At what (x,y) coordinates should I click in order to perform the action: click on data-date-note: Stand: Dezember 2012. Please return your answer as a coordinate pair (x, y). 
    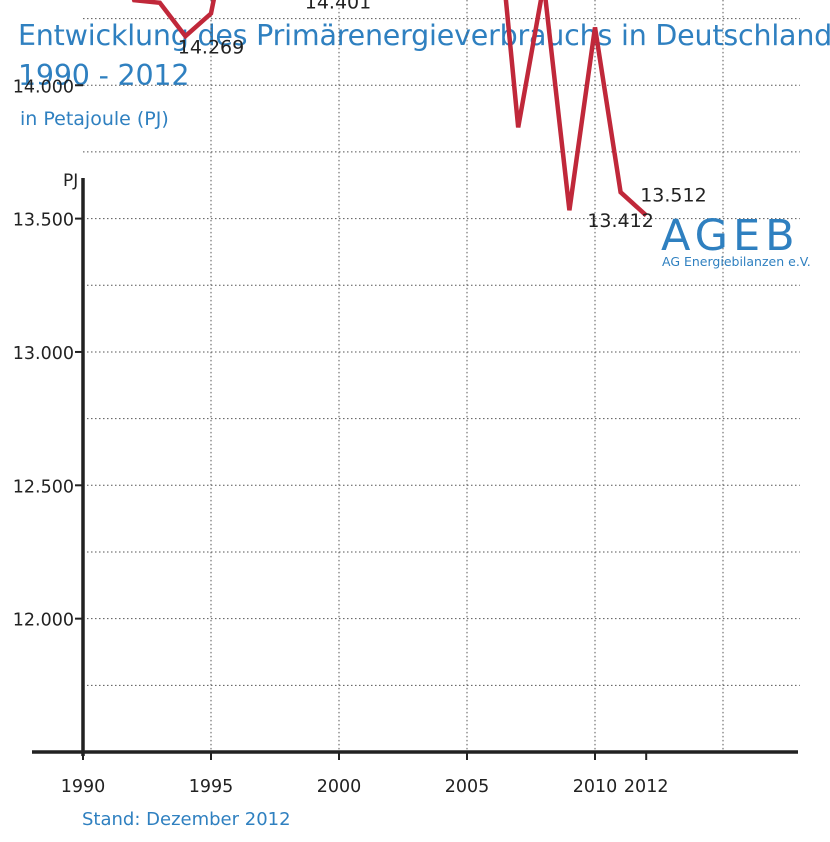
    Looking at the image, I should click on (186, 819).